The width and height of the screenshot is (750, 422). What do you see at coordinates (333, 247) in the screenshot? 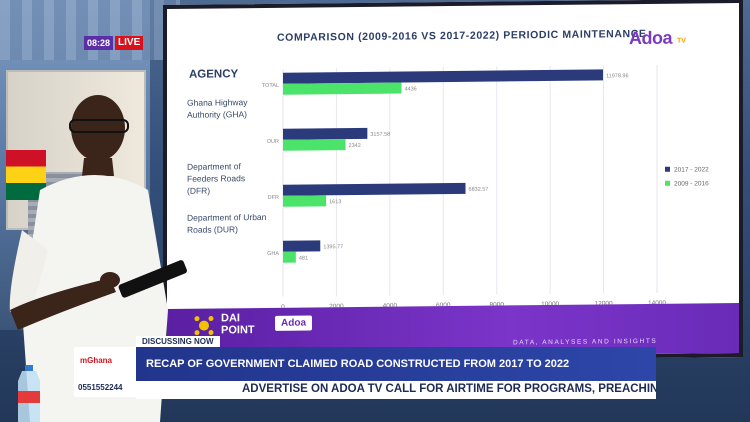
I see `data-label: 1395.77` at bounding box center [333, 247].